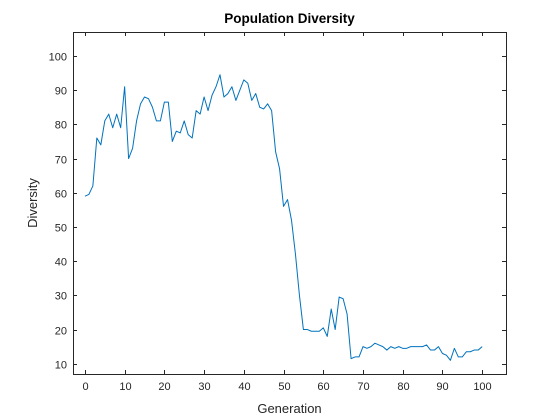  I want to click on x-tick-label: 20, so click(164, 387).